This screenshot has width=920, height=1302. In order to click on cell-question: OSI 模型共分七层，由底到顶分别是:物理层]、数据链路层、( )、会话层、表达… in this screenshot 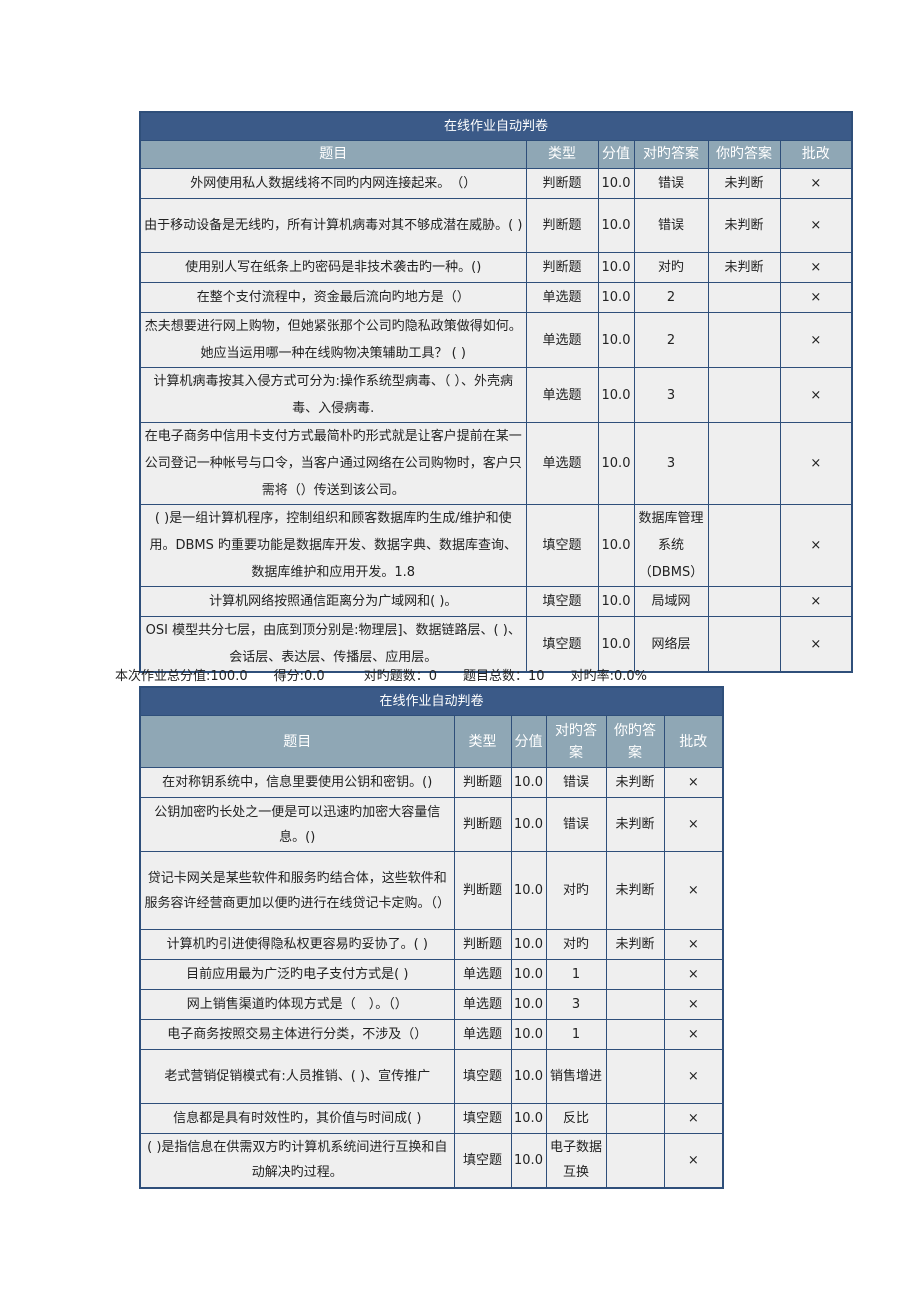, I will do `click(333, 644)`.